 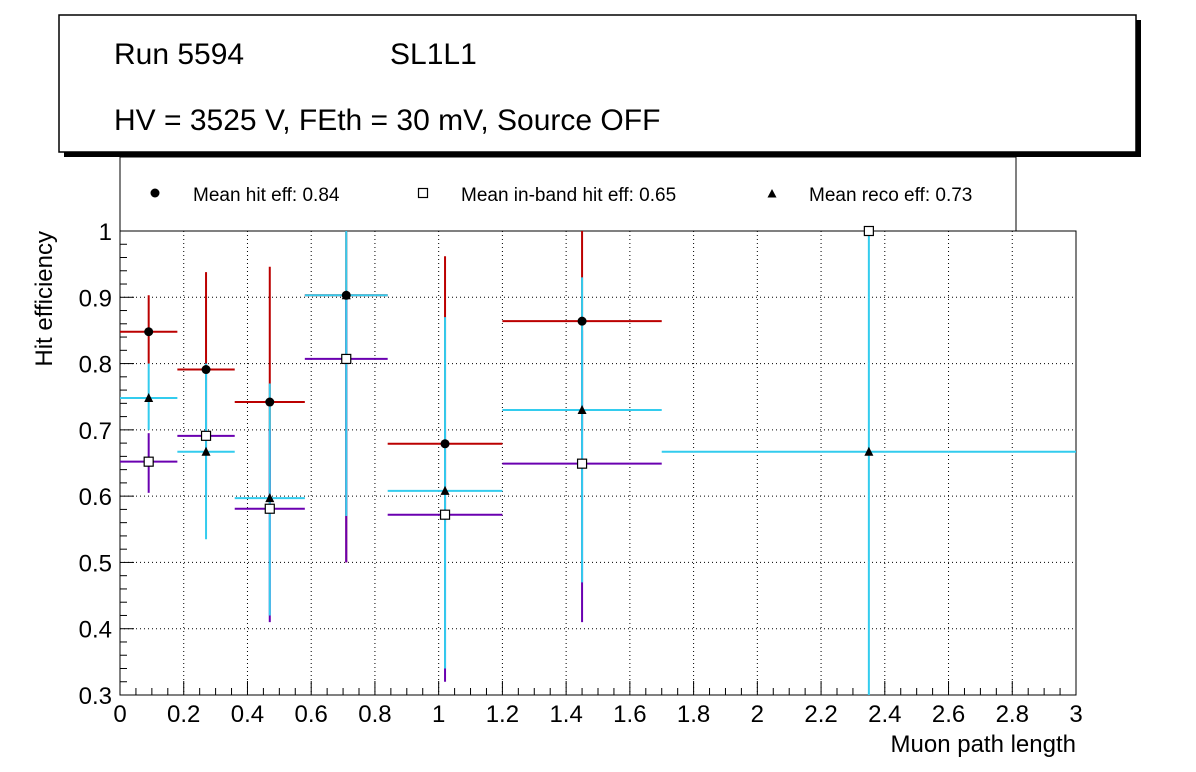 What do you see at coordinates (95, 365) in the screenshot?
I see `y-tick-label: 0.8` at bounding box center [95, 365].